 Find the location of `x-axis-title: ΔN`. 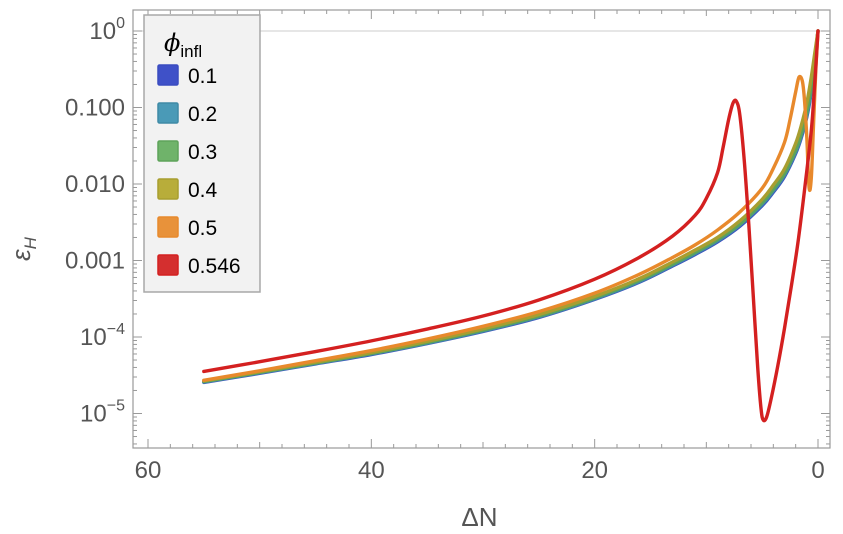

x-axis-title: ΔN is located at coordinates (479, 517).